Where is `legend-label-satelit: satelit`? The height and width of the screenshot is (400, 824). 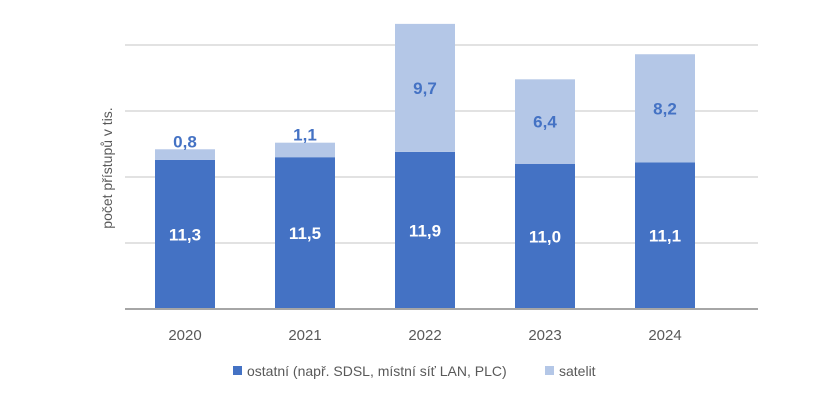 legend-label-satelit: satelit is located at coordinates (577, 371).